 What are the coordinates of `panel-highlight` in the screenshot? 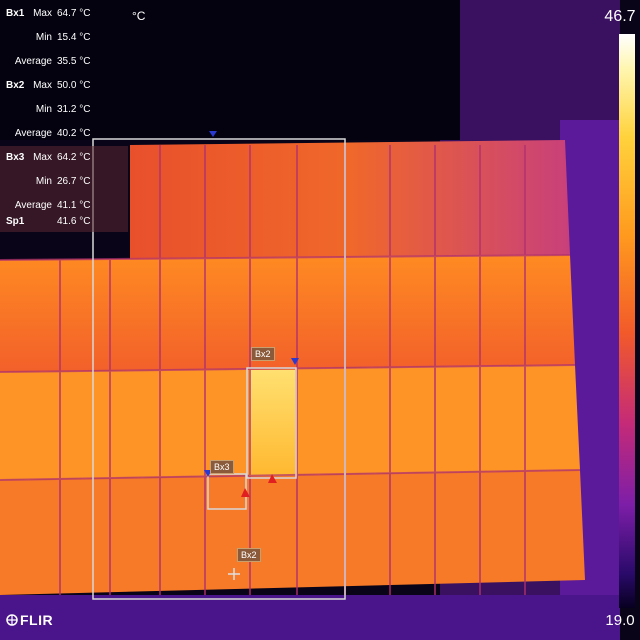 It's located at (64, 189).